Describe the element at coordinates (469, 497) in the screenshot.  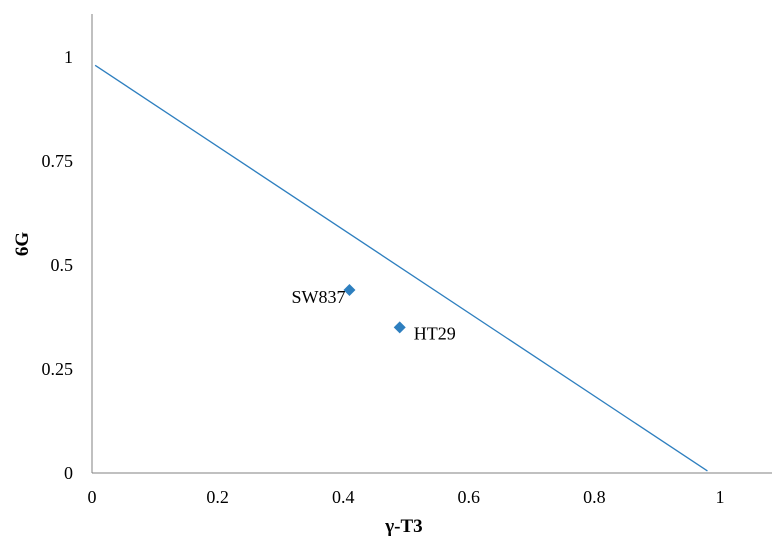
I see `x-tick-label: 0.6` at that location.